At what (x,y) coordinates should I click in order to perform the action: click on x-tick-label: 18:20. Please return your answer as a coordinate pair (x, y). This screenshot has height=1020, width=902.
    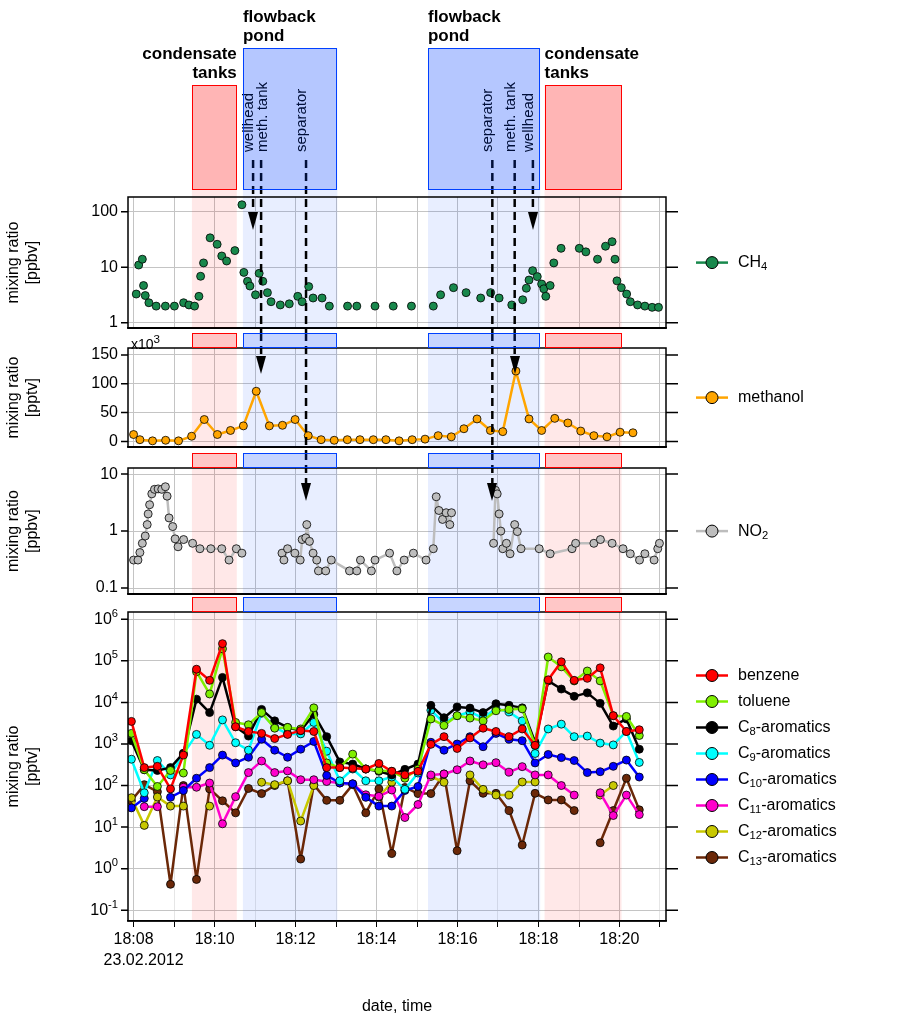
    Looking at the image, I should click on (619, 939).